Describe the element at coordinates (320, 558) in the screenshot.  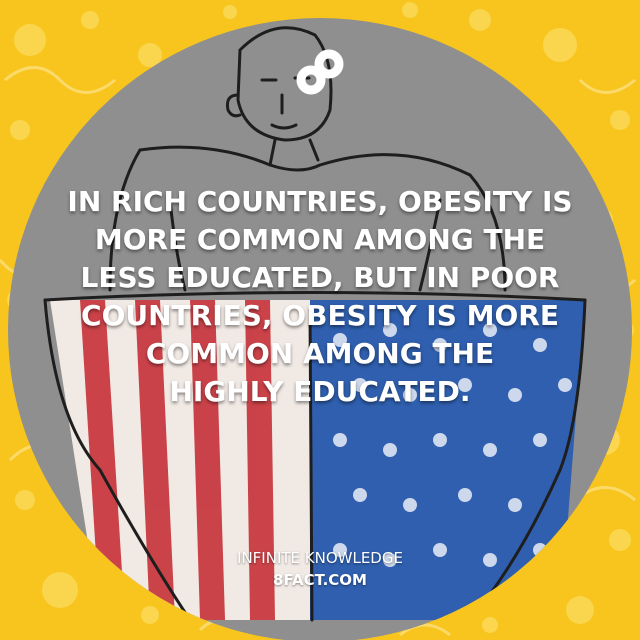
I see `tagline: INFINITE KNOWLEDGE` at that location.